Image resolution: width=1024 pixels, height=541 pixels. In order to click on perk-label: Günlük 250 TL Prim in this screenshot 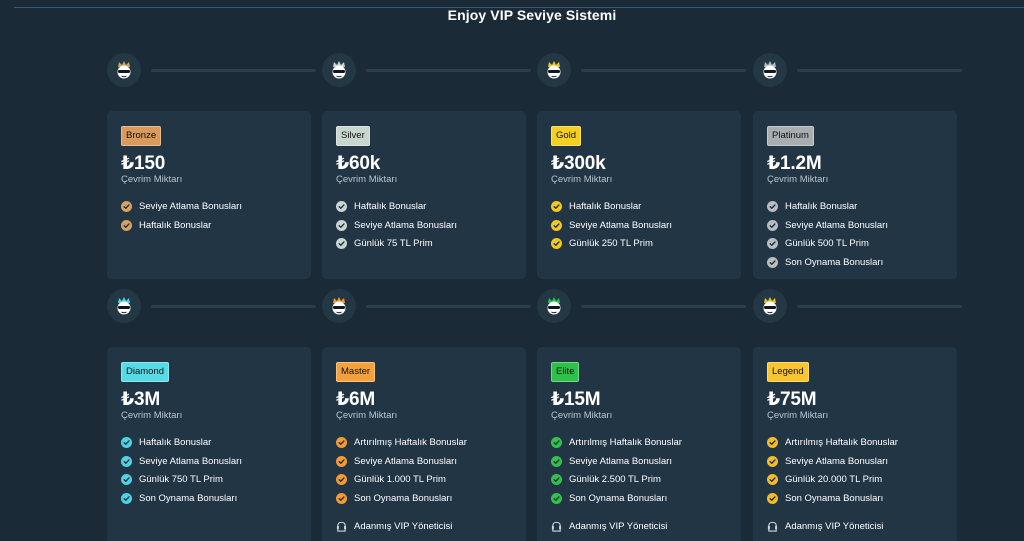, I will do `click(611, 244)`.